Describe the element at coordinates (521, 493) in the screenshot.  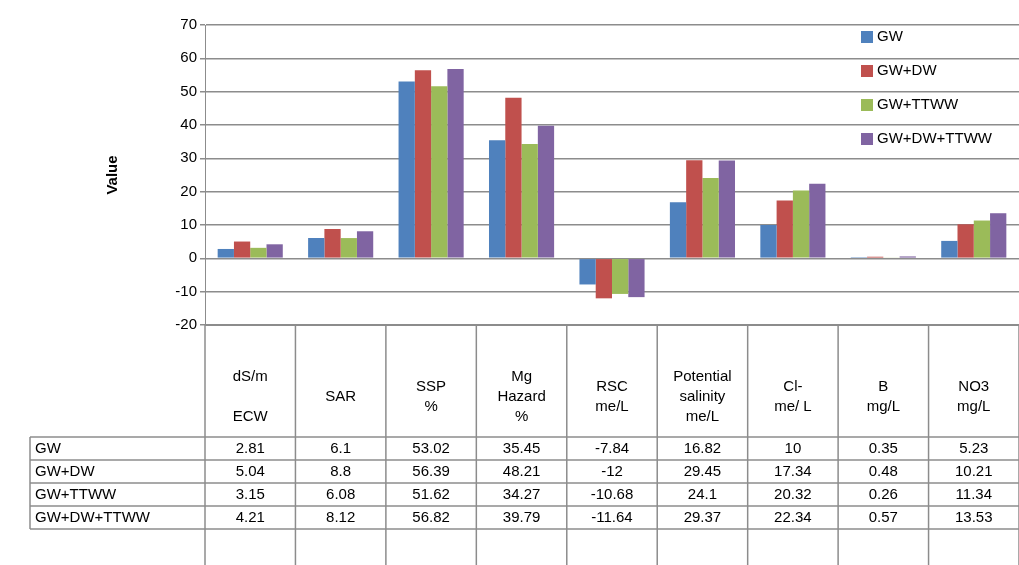
I see `data-label: 34.27` at that location.